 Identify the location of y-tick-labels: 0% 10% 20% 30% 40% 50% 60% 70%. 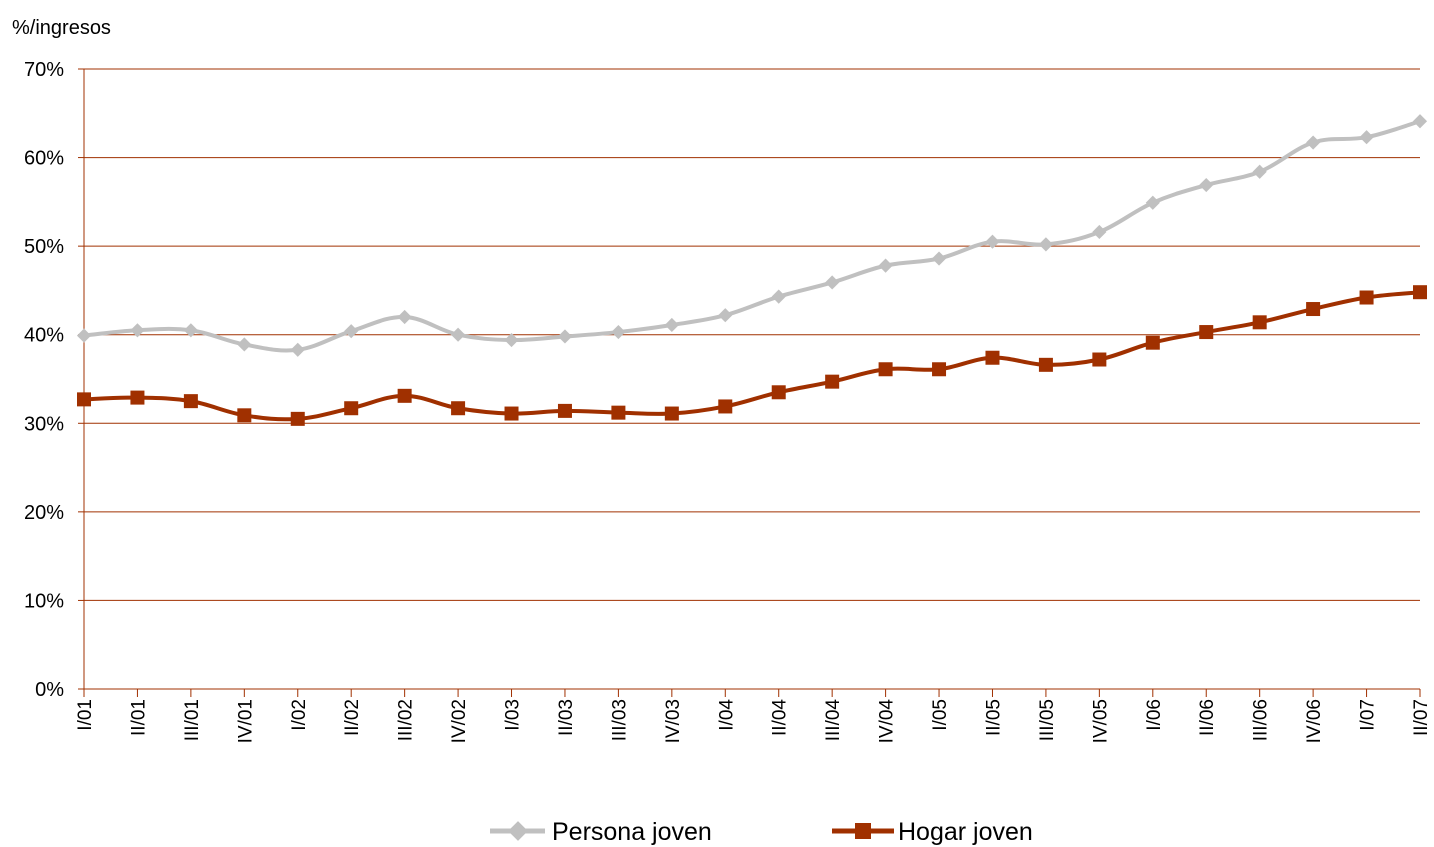
(44, 380).